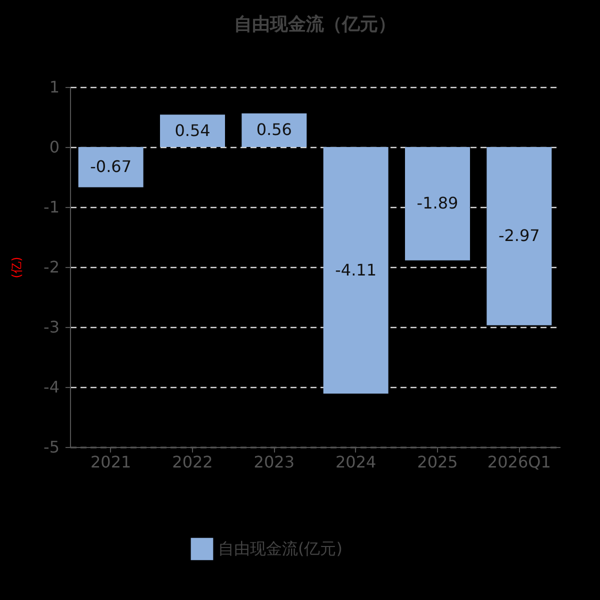 The height and width of the screenshot is (600, 600). I want to click on data-label: 0.56, so click(274, 130).